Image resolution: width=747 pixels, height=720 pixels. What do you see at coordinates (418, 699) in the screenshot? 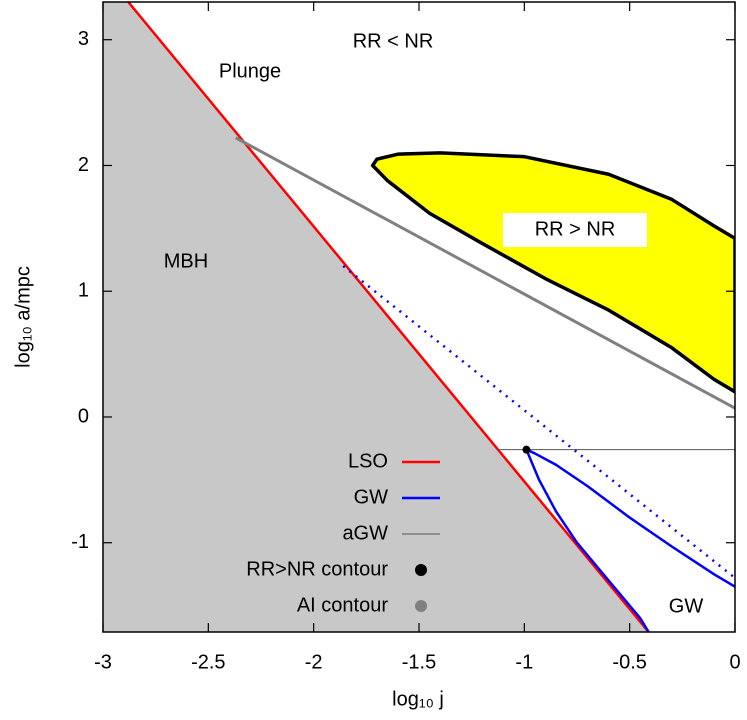
I see `x-axis-label: log₁₀ j` at bounding box center [418, 699].